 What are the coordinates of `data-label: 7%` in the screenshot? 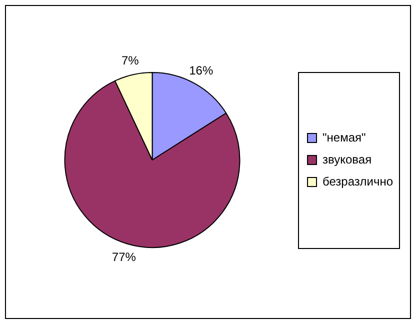 It's located at (130, 60).